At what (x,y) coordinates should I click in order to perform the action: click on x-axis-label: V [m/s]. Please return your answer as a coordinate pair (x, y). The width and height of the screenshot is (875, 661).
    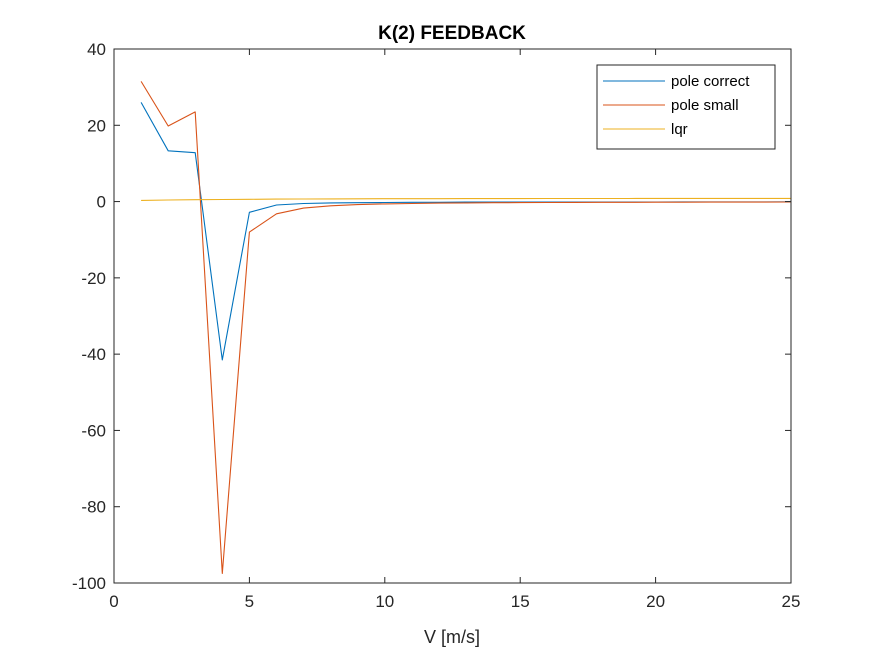
    Looking at the image, I should click on (452, 637).